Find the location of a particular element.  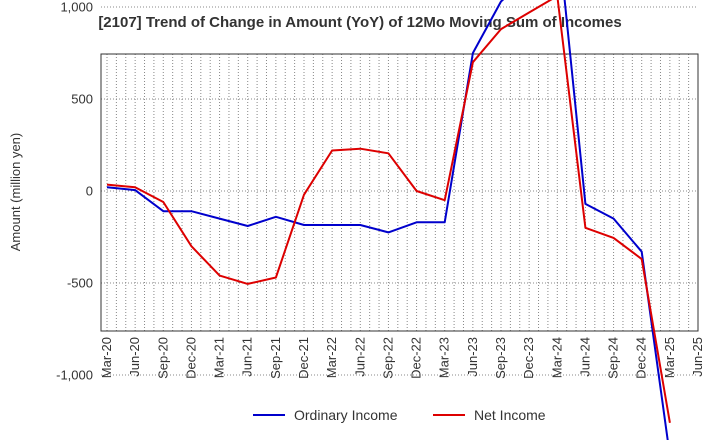

x-tick-label: Sep-22 is located at coordinates (387, 358).